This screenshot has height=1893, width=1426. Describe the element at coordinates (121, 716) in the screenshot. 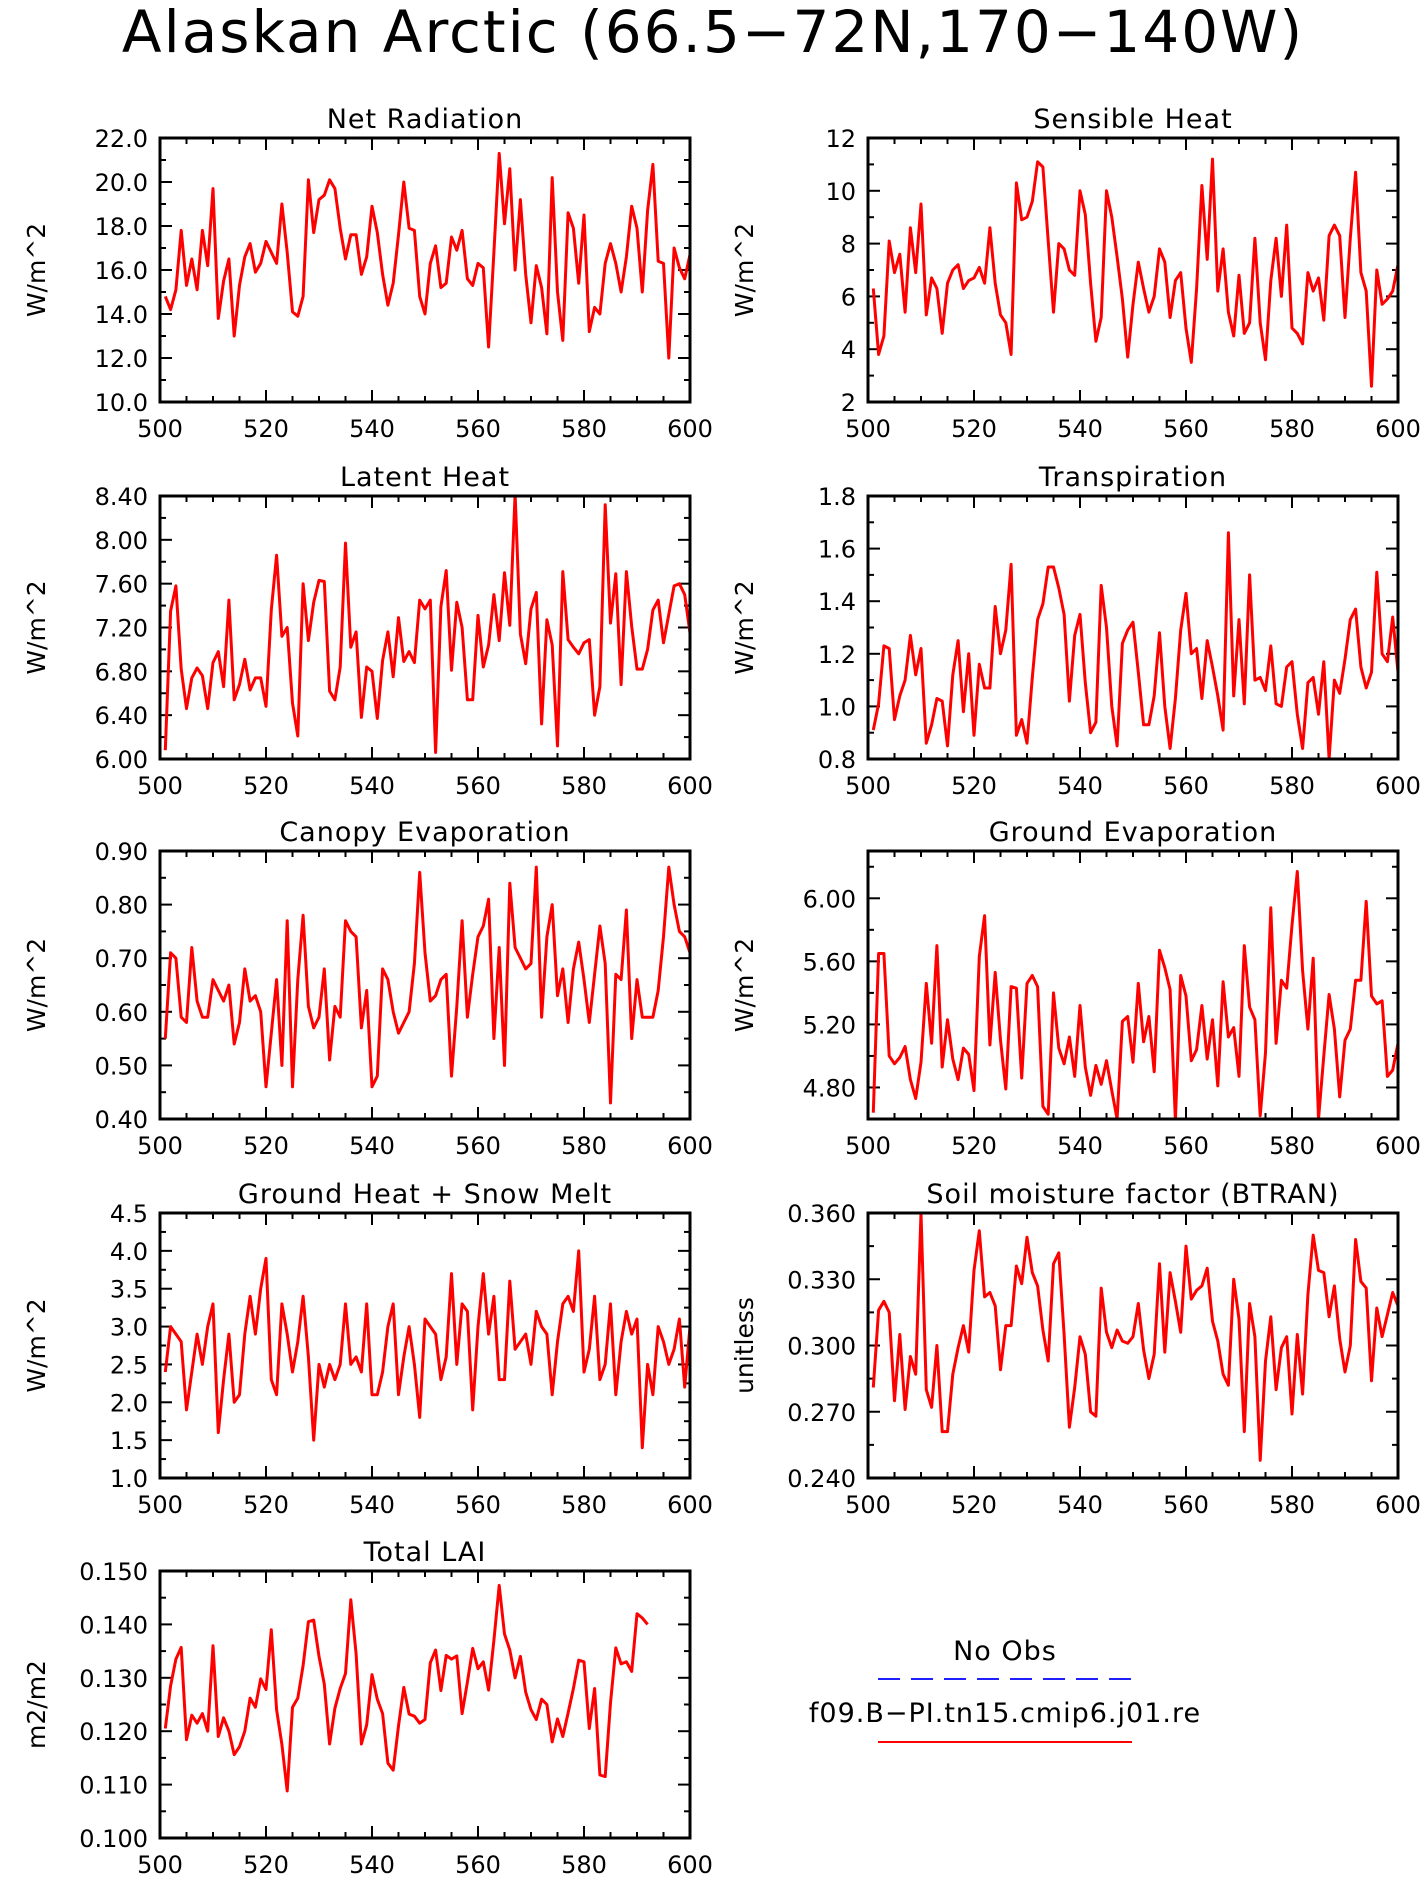

I see `y-tick-label: 6.40` at that location.